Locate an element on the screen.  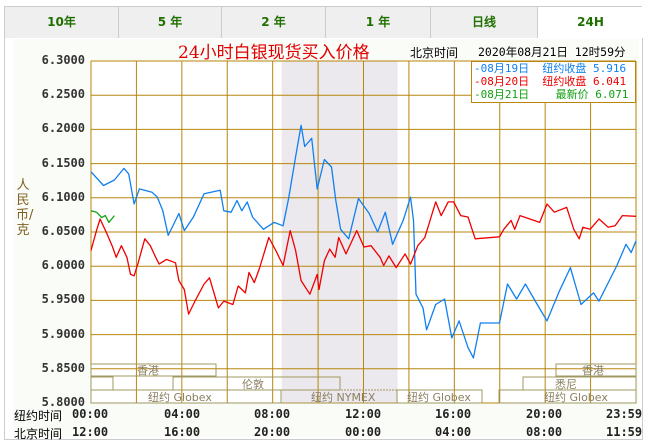
tab-10y: 10年 is located at coordinates (62, 22).